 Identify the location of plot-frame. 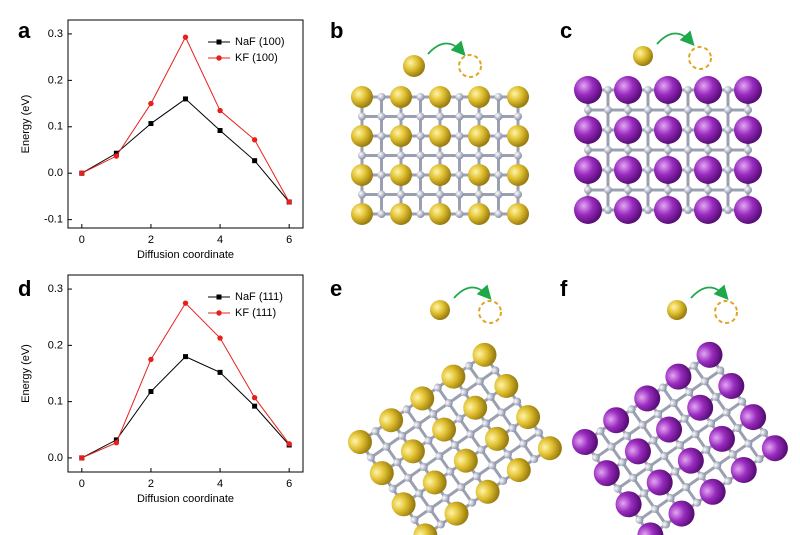
(185, 373).